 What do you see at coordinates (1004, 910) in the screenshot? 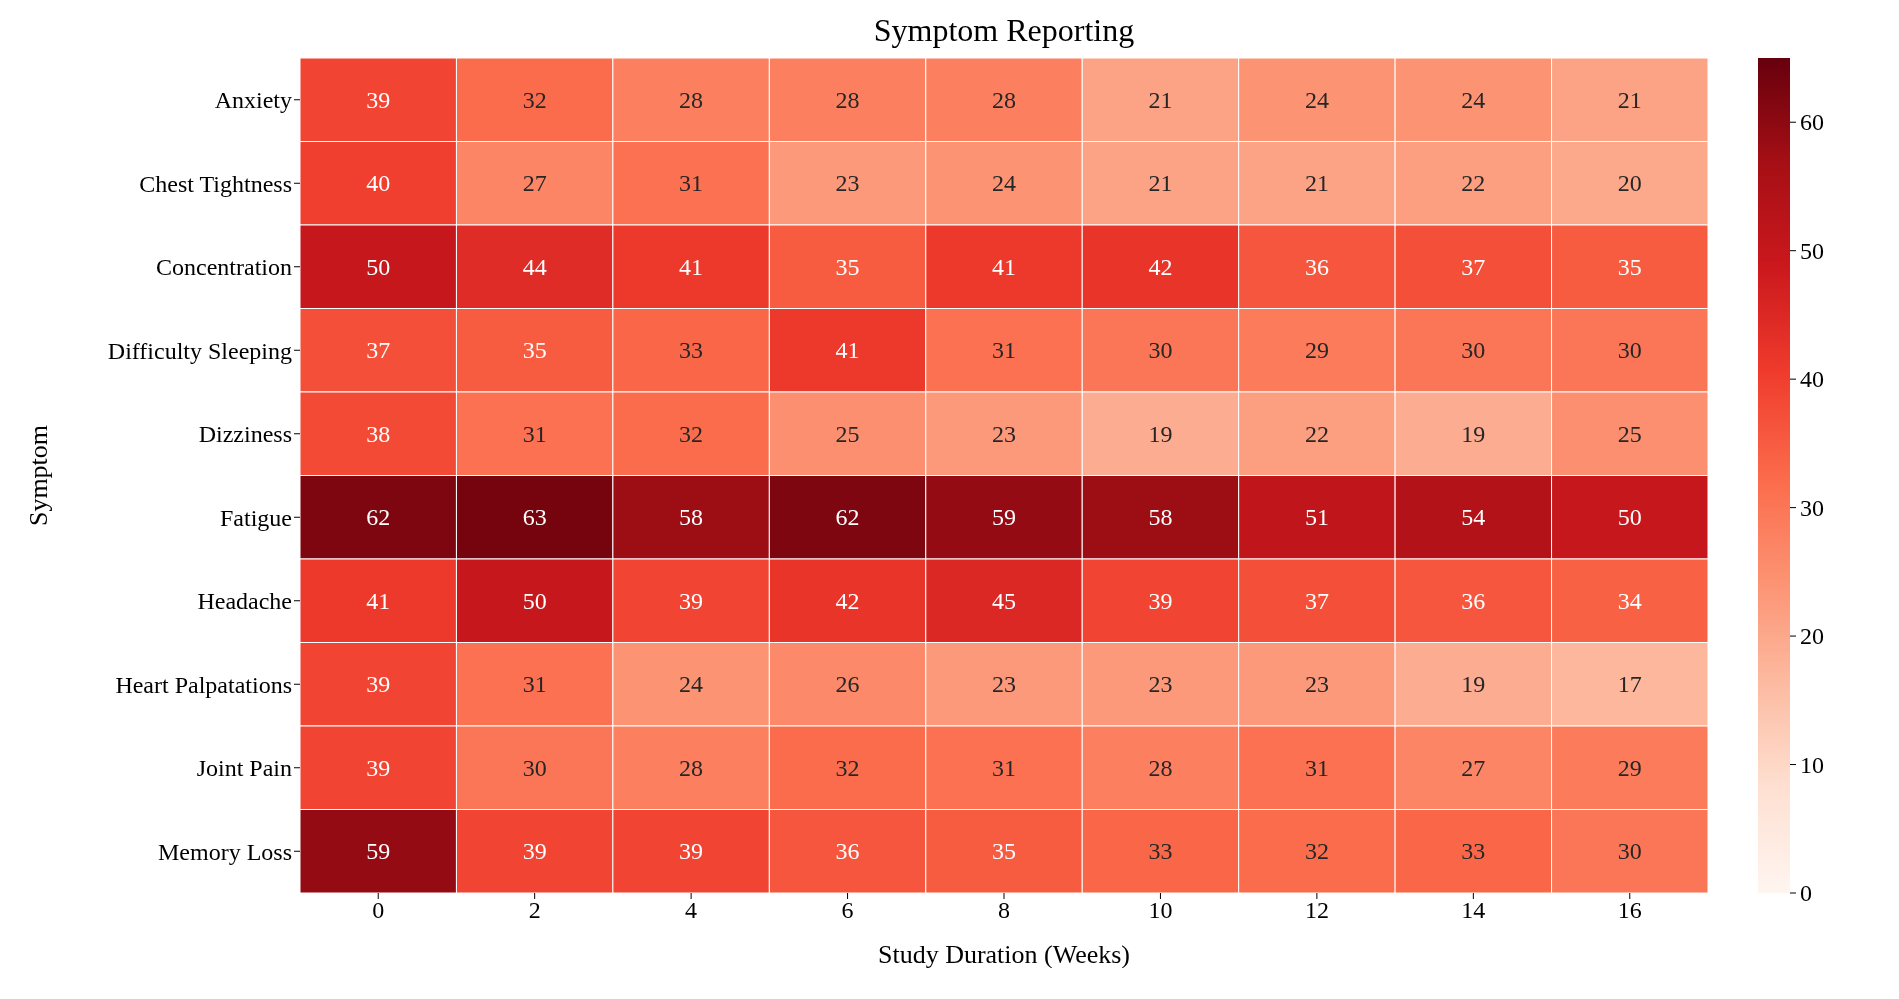
I see `x-tick-label: 8` at bounding box center [1004, 910].